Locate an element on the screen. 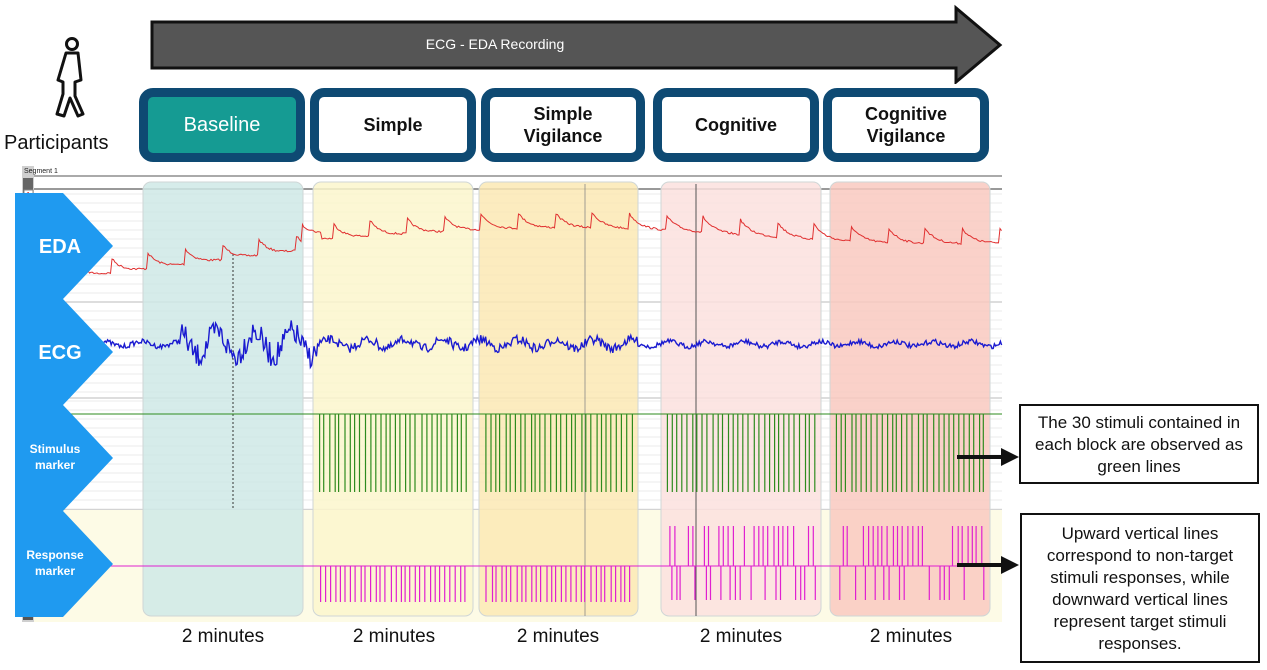 Image resolution: width=1267 pixels, height=670 pixels. channel-label-stimulus: Stimulus marker is located at coordinates (55, 457).